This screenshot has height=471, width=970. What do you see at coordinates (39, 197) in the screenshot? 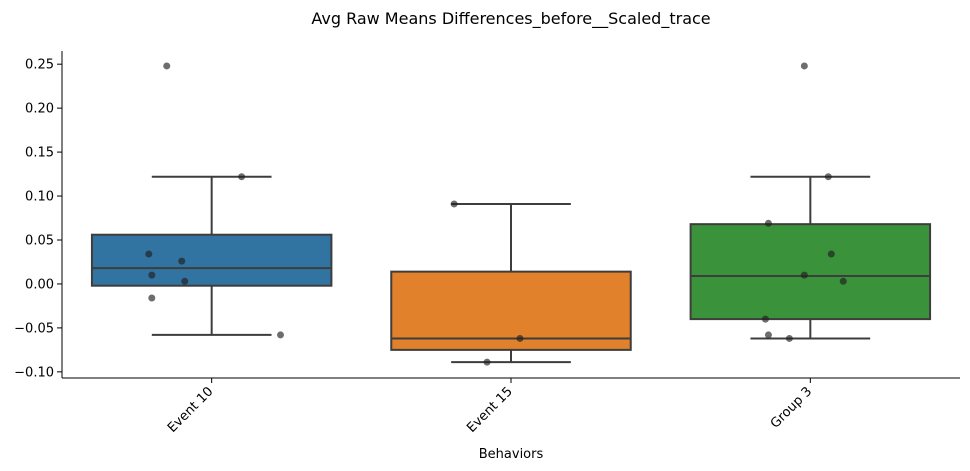
I see `y-tick-label: 0.10` at bounding box center [39, 197].